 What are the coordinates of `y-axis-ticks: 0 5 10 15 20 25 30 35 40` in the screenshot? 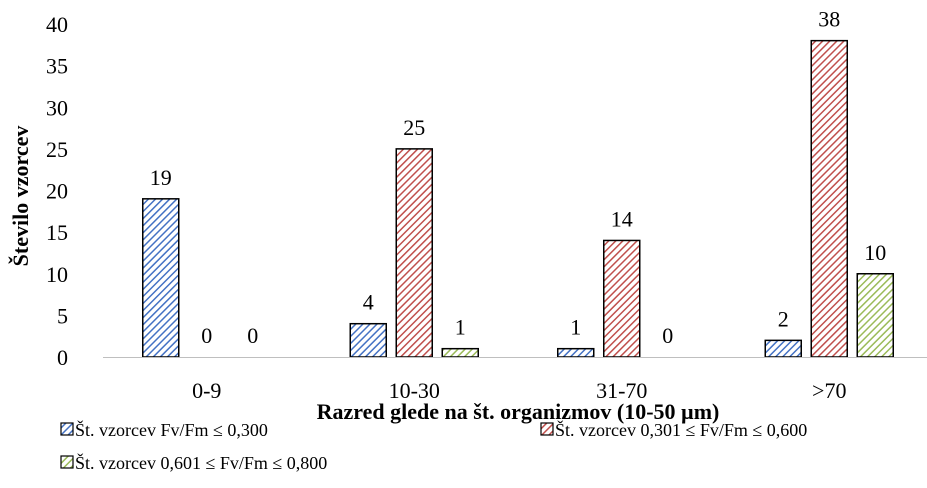 It's located at (57, 191).